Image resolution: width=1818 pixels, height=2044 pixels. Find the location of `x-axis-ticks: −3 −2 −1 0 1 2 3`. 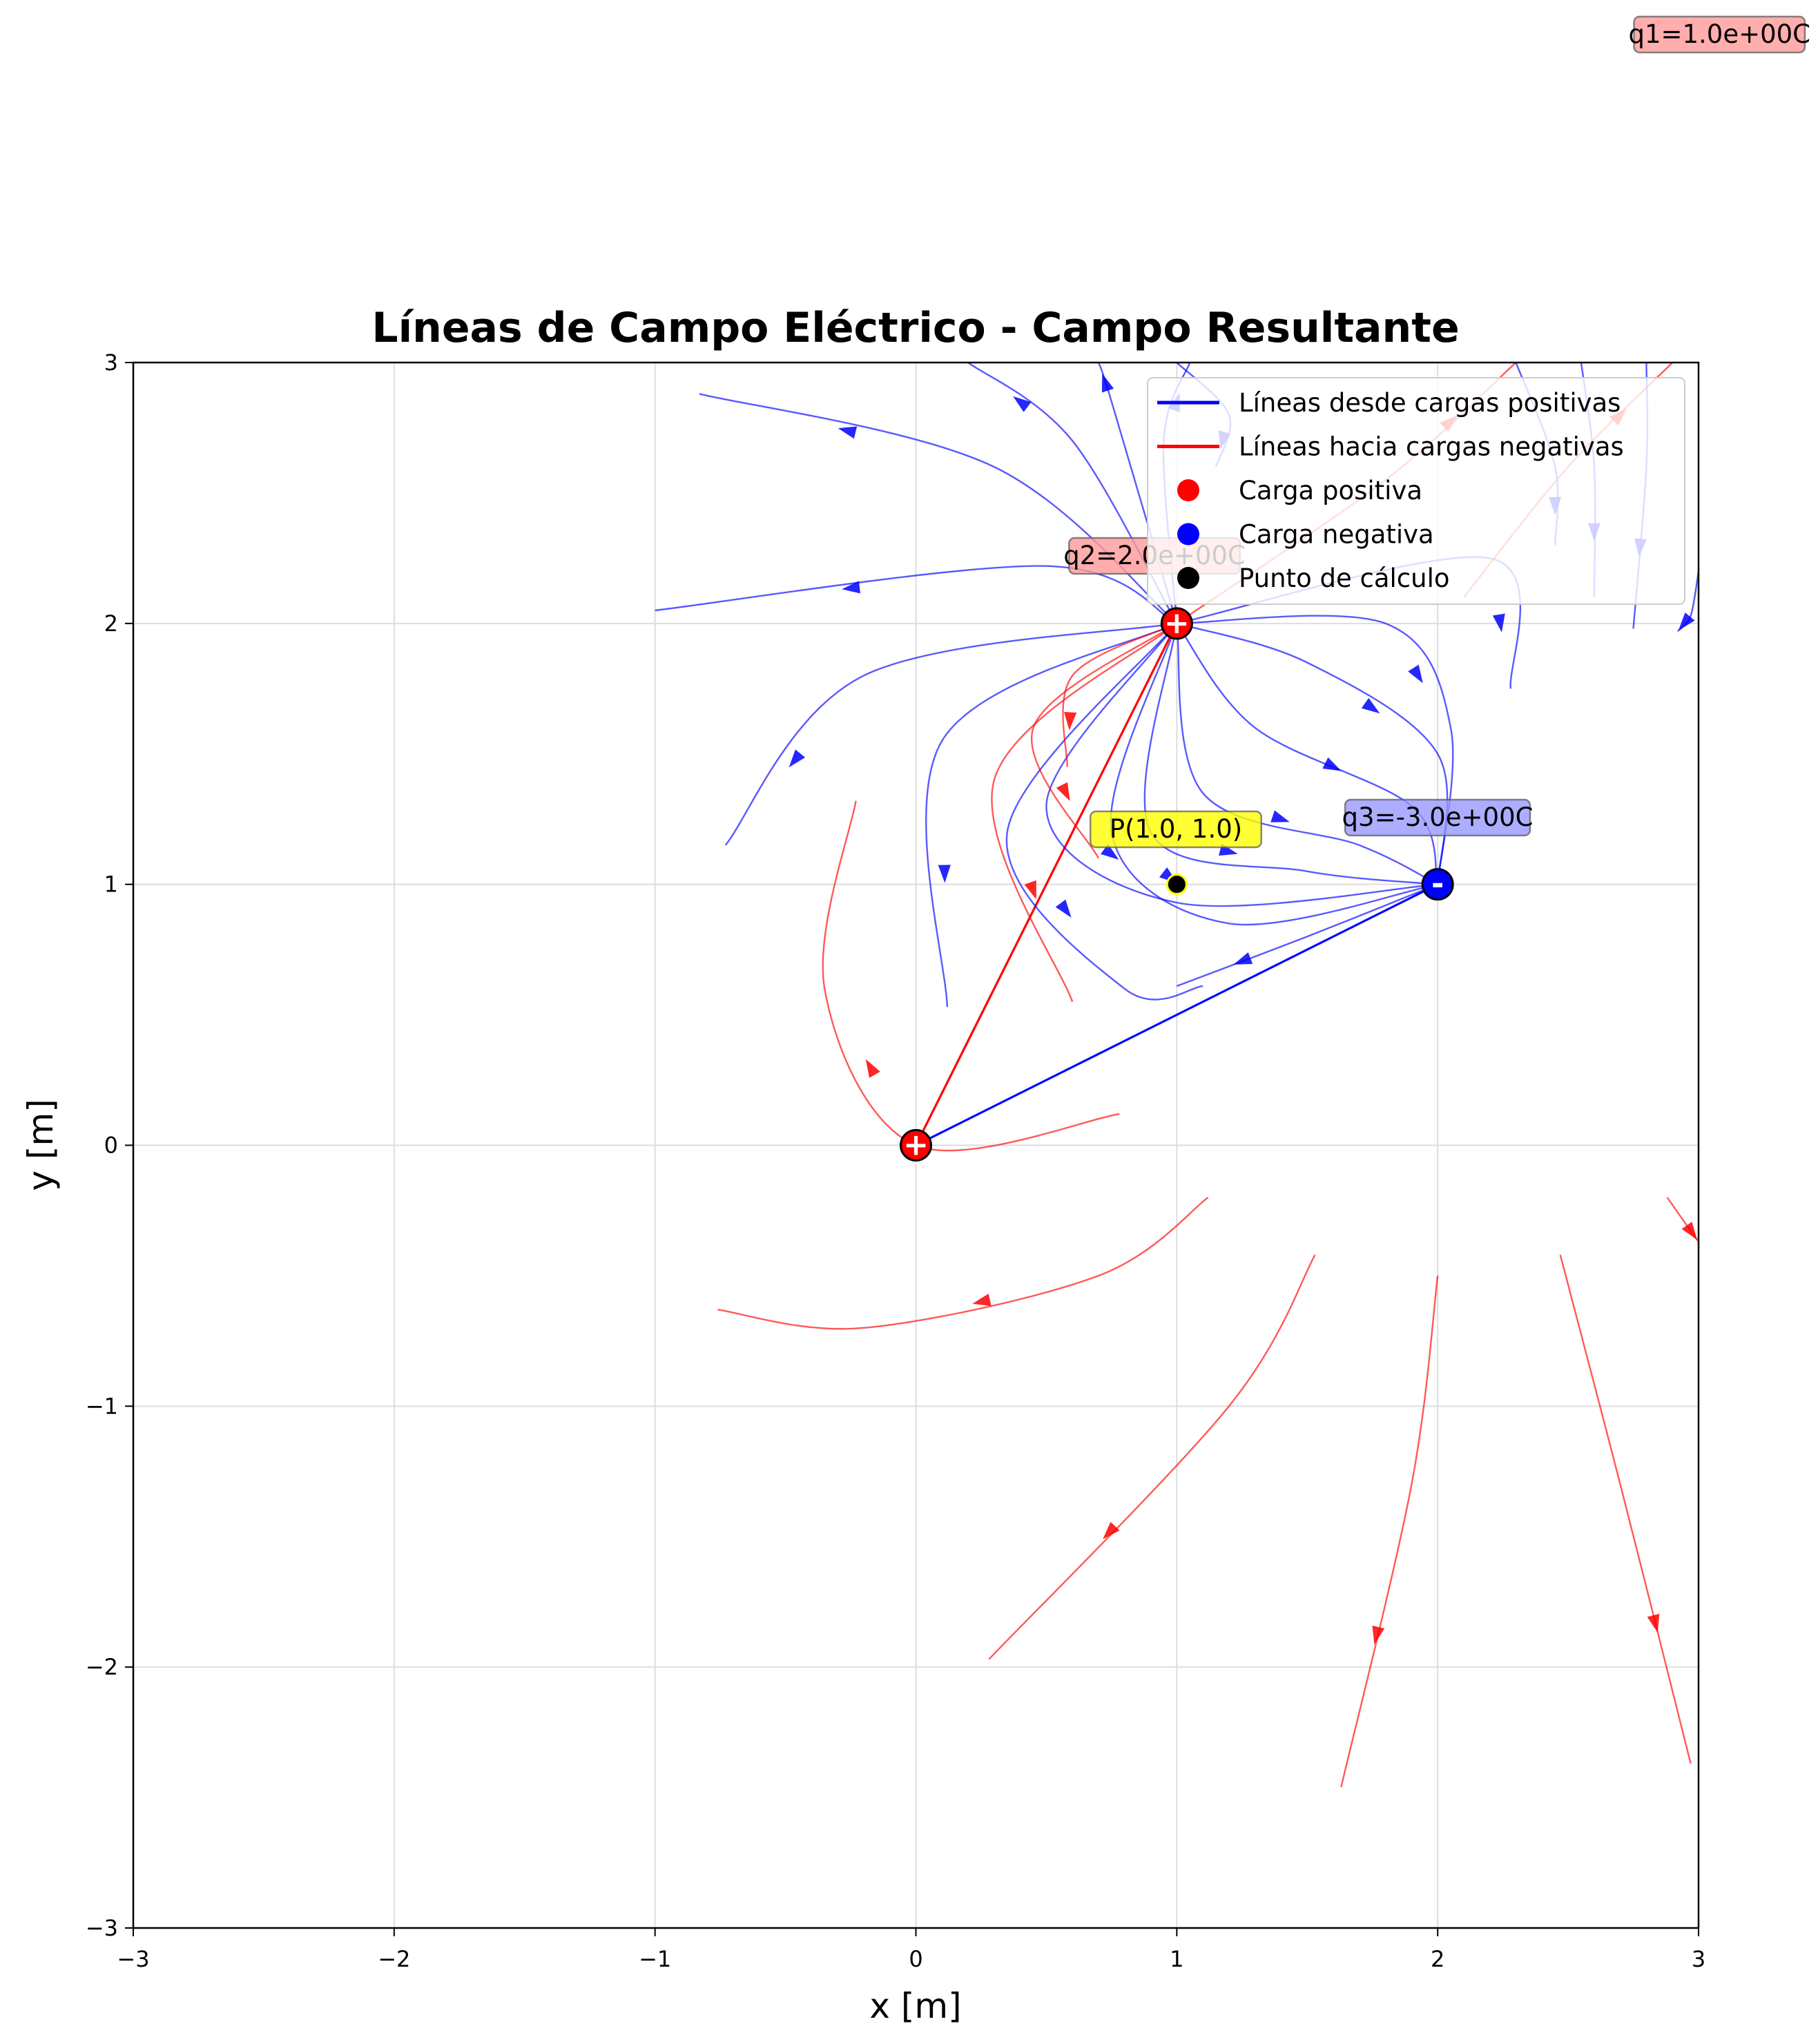

x-axis-ticks: −3 −2 −1 0 1 2 3 is located at coordinates (911, 1950).